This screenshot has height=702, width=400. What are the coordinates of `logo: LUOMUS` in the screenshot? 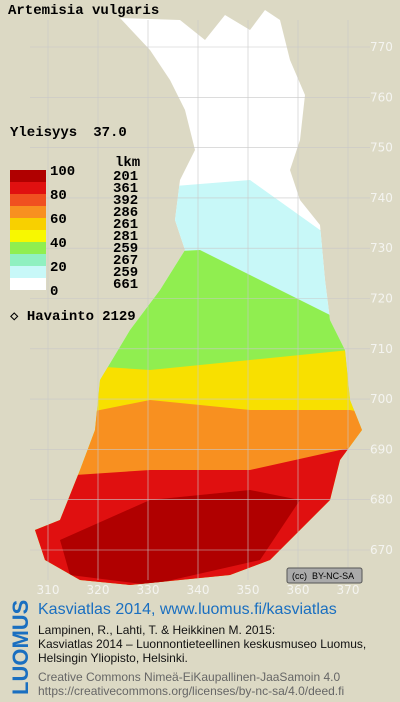 It's located at (20, 647).